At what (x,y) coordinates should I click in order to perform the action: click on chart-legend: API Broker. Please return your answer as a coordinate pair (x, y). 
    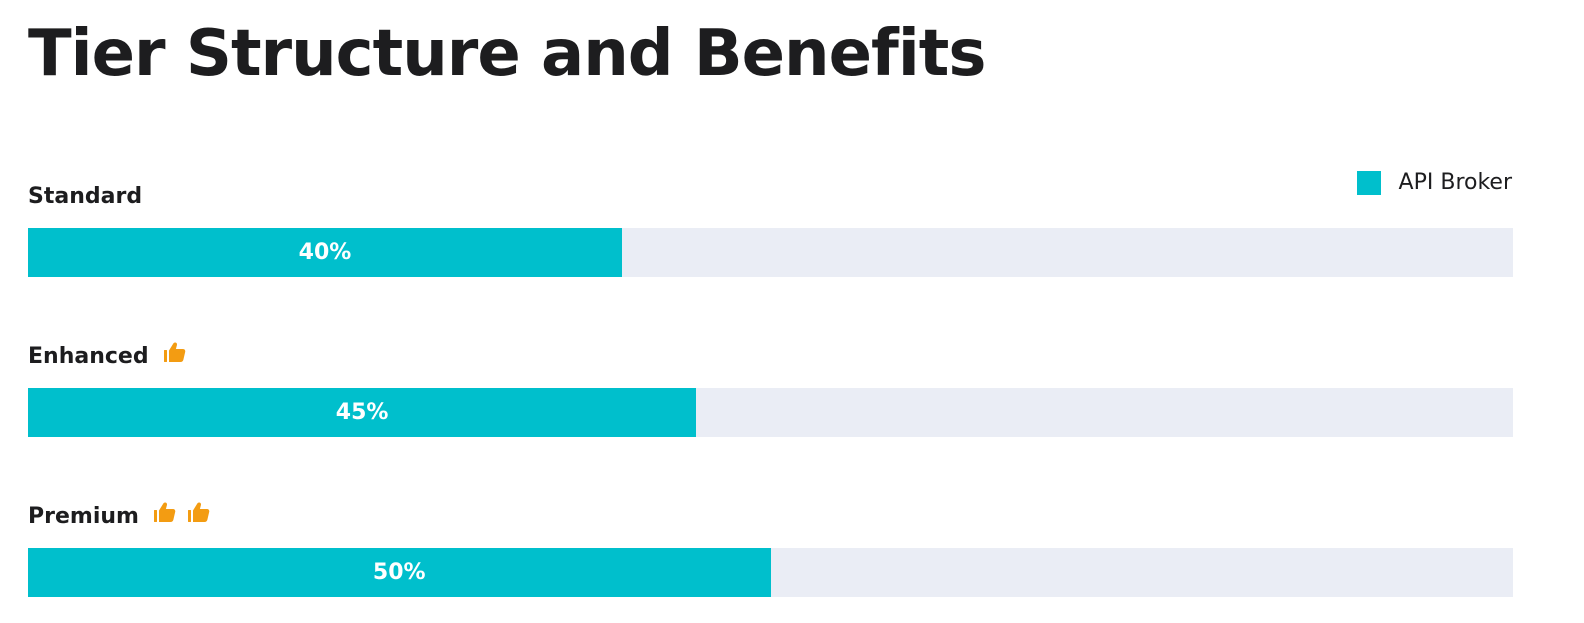
    Looking at the image, I should click on (1434, 182).